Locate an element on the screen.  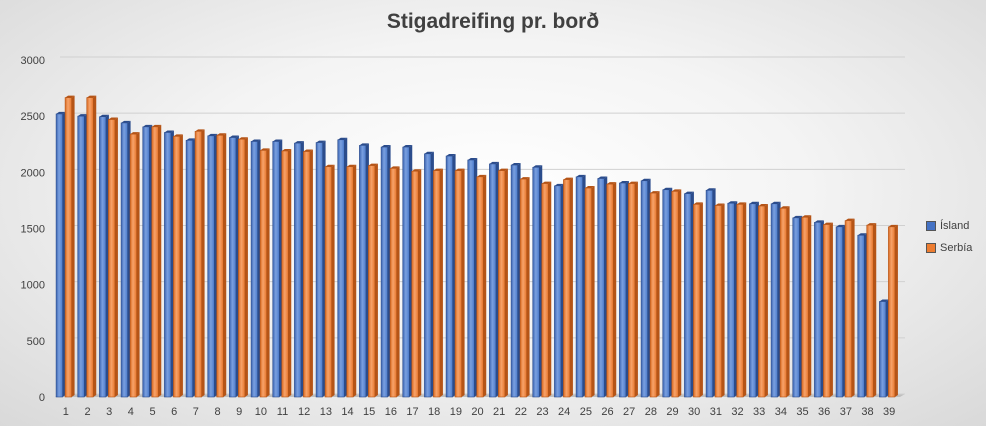
x-tick-label: 33 is located at coordinates (759, 412).